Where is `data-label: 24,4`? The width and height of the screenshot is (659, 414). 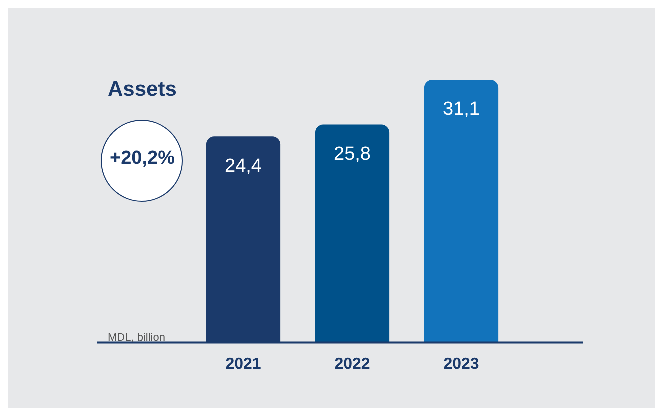
data-label: 24,4 is located at coordinates (243, 166).